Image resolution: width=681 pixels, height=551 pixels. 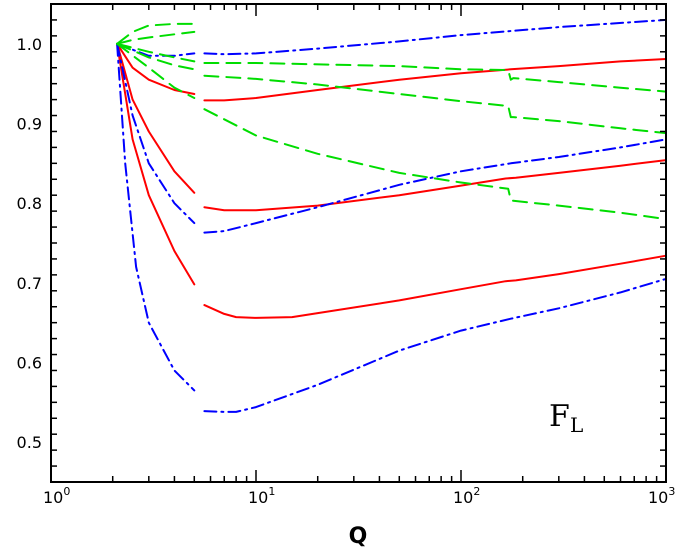 I want to click on x-tick-label: 10³, so click(x=661, y=496).